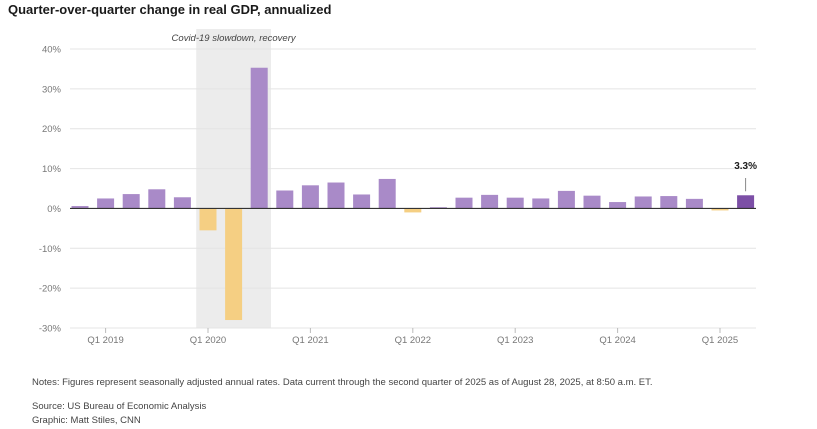  Describe the element at coordinates (720, 340) in the screenshot. I see `x-tick-label: Q1 2025` at that location.